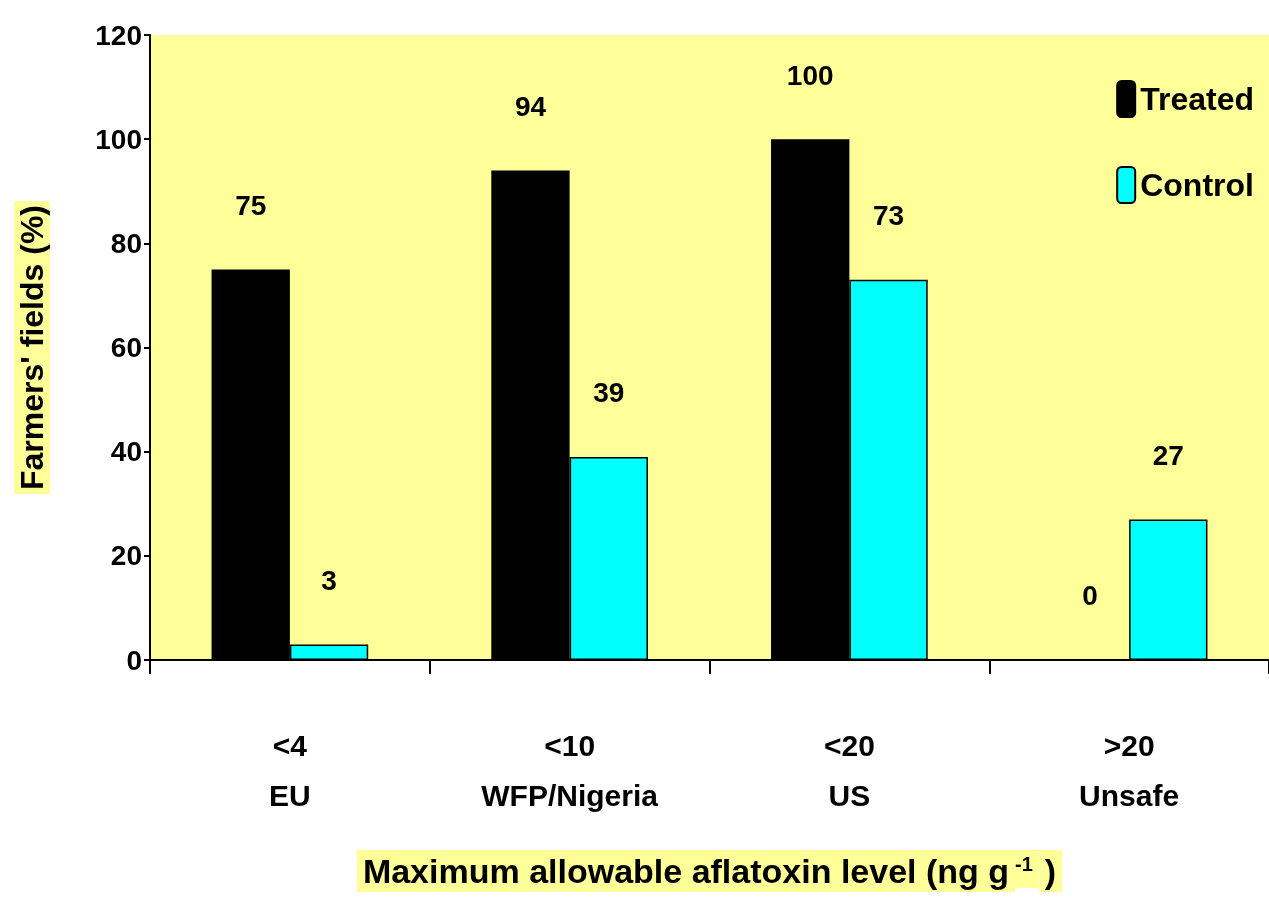  Describe the element at coordinates (118, 139) in the screenshot. I see `y-tick-label: 100` at that location.